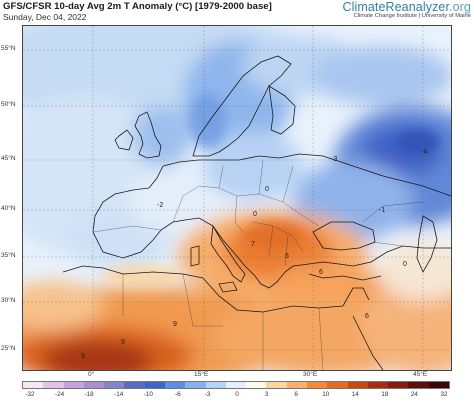 Image resolution: width=474 pixels, height=402 pixels. What do you see at coordinates (203, 289) in the screenshot?
I see `coast-north-africa` at bounding box center [203, 289].